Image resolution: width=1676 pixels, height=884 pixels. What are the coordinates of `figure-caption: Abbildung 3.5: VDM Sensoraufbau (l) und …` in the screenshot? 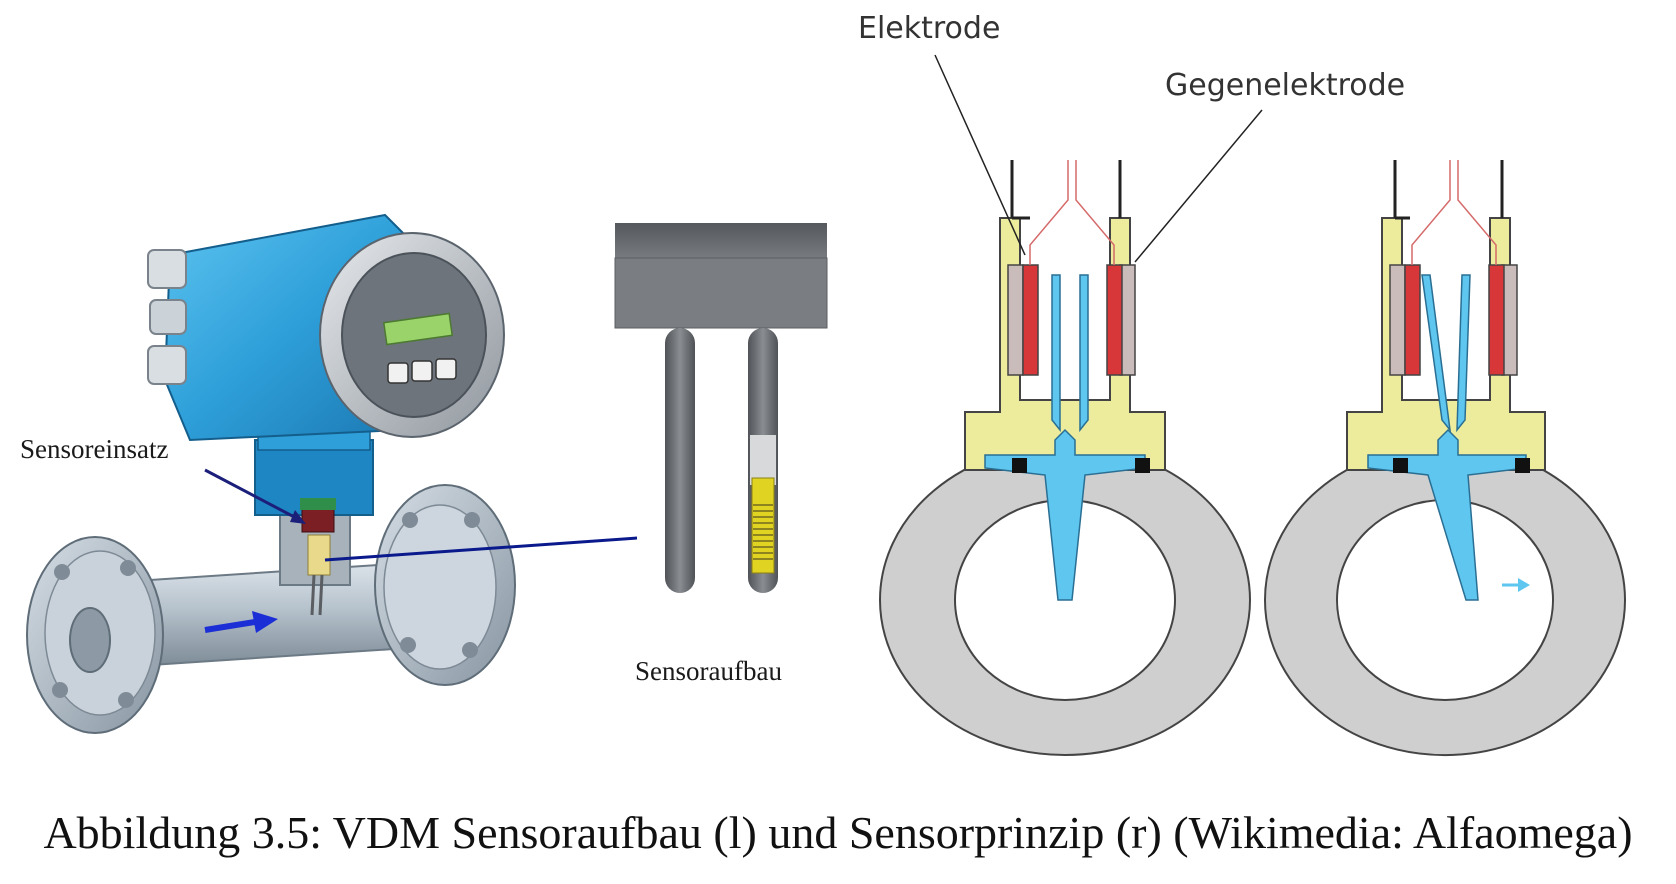 It's located at (838, 832).